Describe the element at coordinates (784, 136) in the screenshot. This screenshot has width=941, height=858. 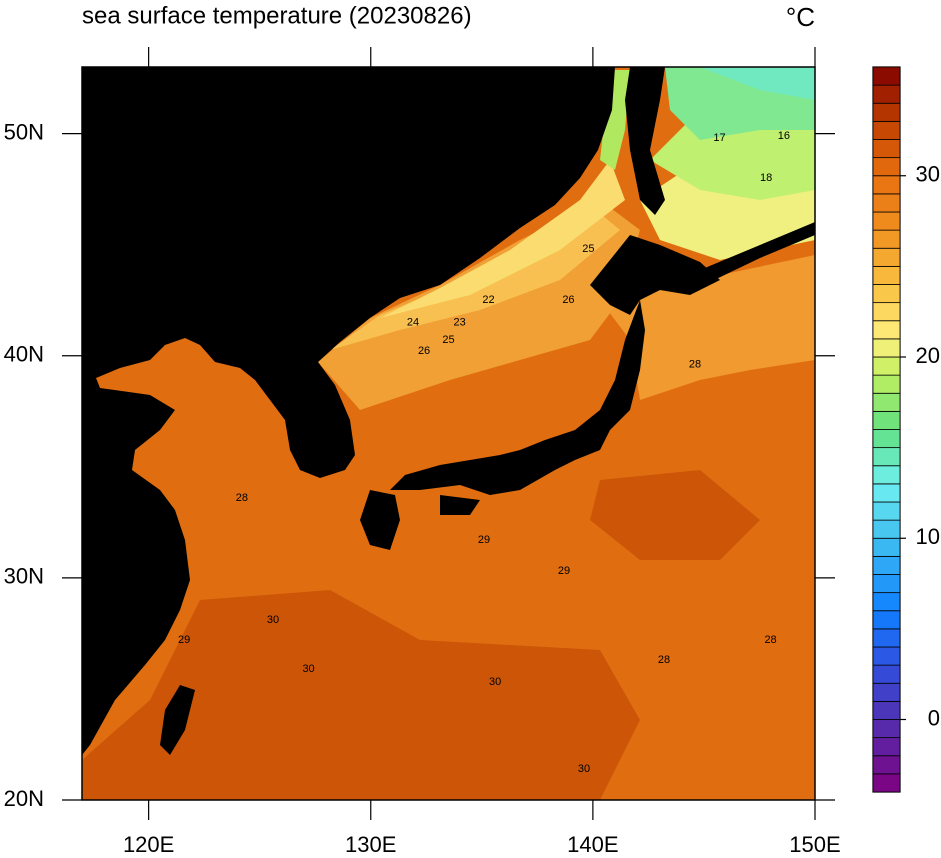
I see `contour-label: 16` at that location.